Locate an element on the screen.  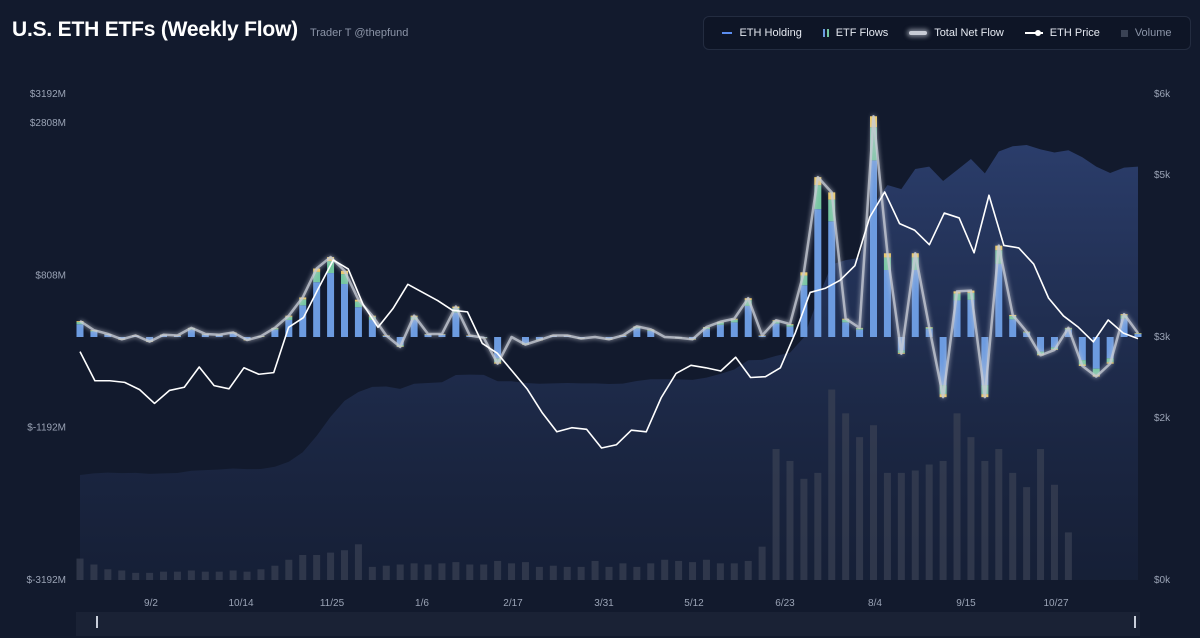
left-tick-label: $808M is located at coordinates (50, 275).